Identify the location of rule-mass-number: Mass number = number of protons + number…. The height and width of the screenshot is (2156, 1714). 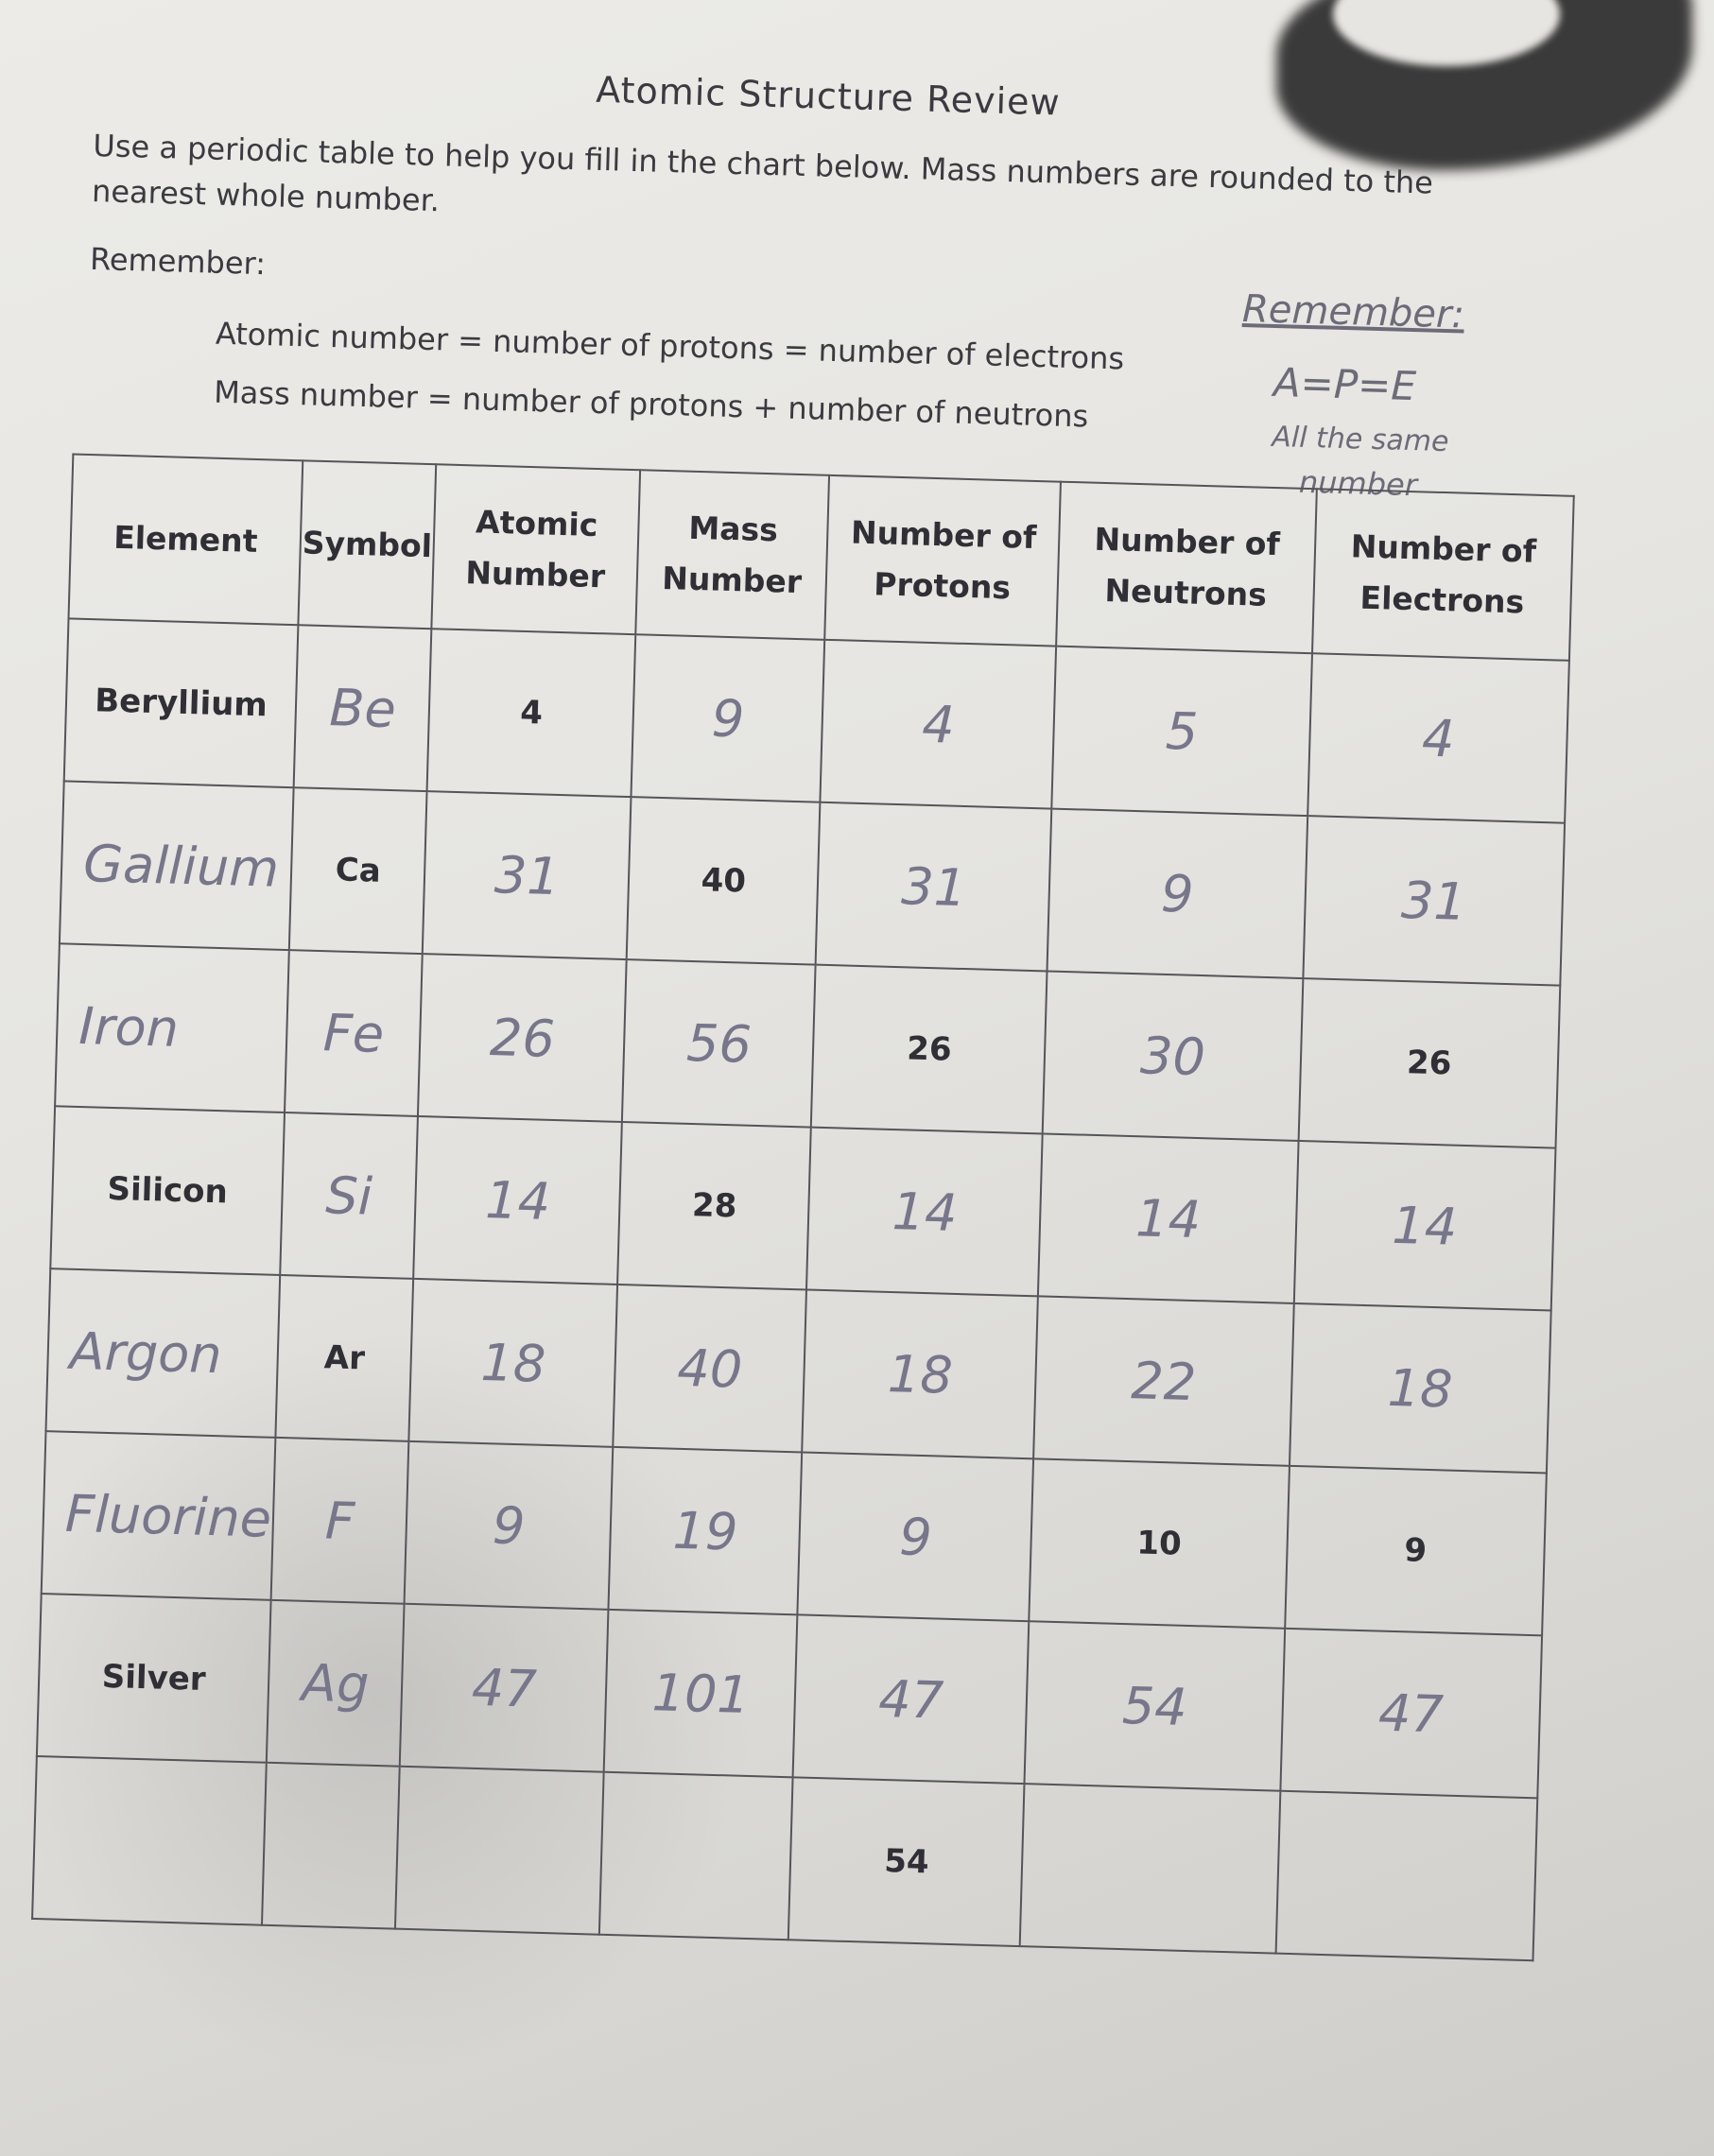
(651, 404).